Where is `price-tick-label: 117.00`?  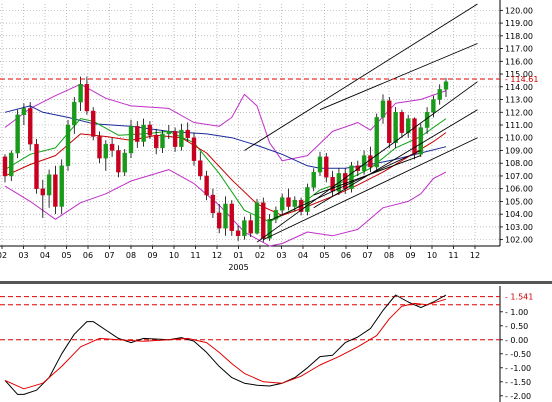 price-tick-label: 117.00 is located at coordinates (519, 49).